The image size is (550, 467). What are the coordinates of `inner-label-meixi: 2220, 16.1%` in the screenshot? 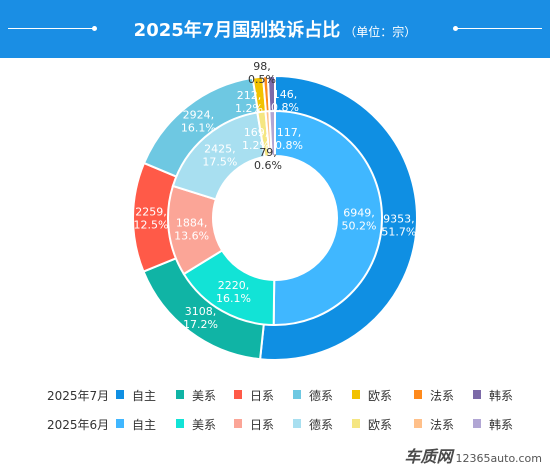 It's located at (233, 292).